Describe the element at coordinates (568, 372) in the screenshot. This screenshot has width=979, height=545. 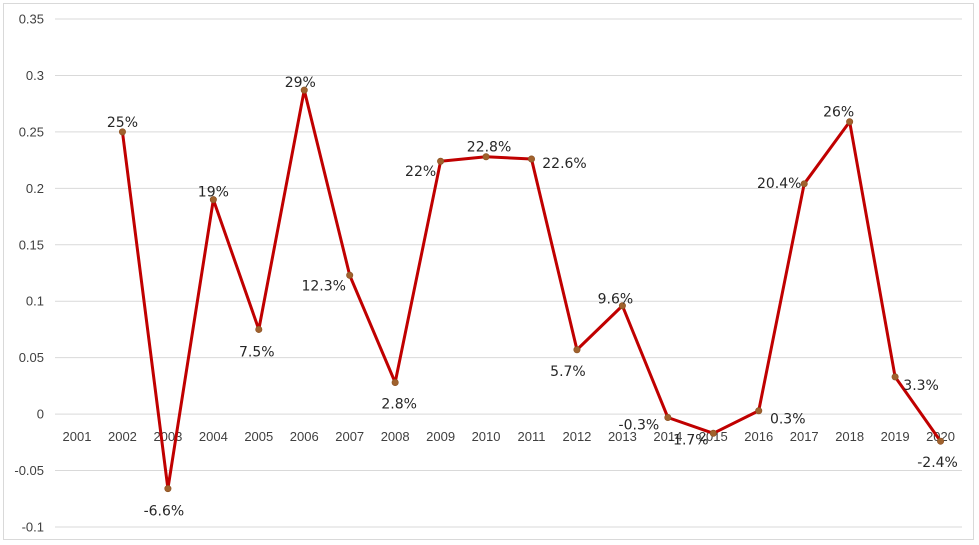
I see `data-label: 5.7%` at that location.